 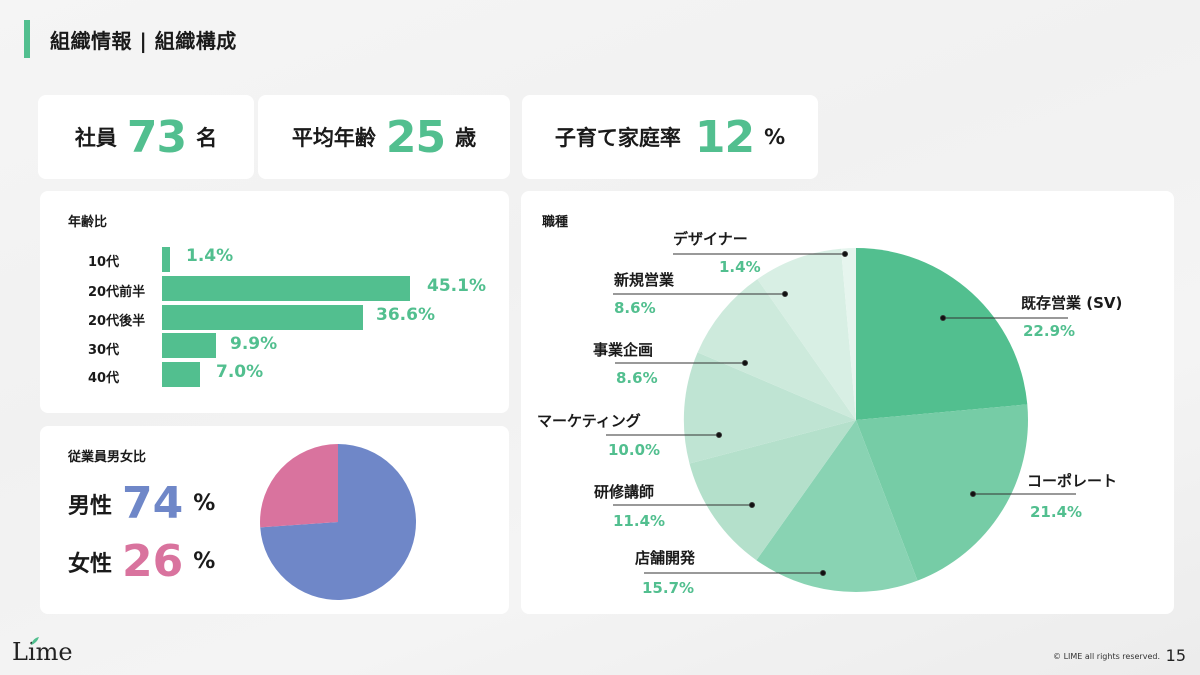 I want to click on bar-label: 40代, so click(x=104, y=378).